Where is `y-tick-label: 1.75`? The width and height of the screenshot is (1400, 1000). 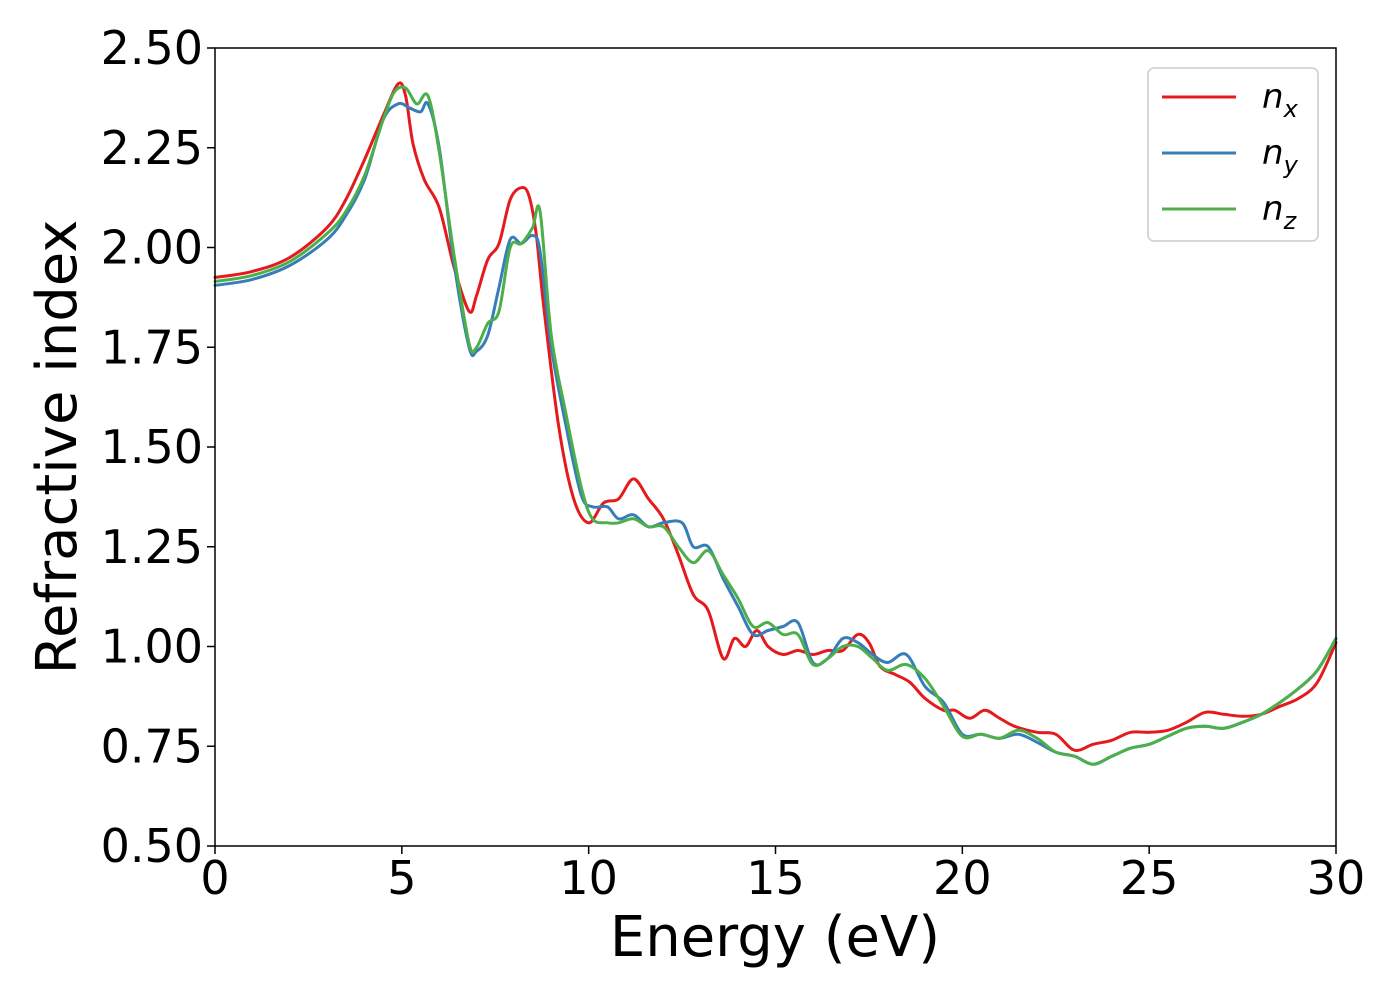
y-tick-label: 1.75 is located at coordinates (152, 347).